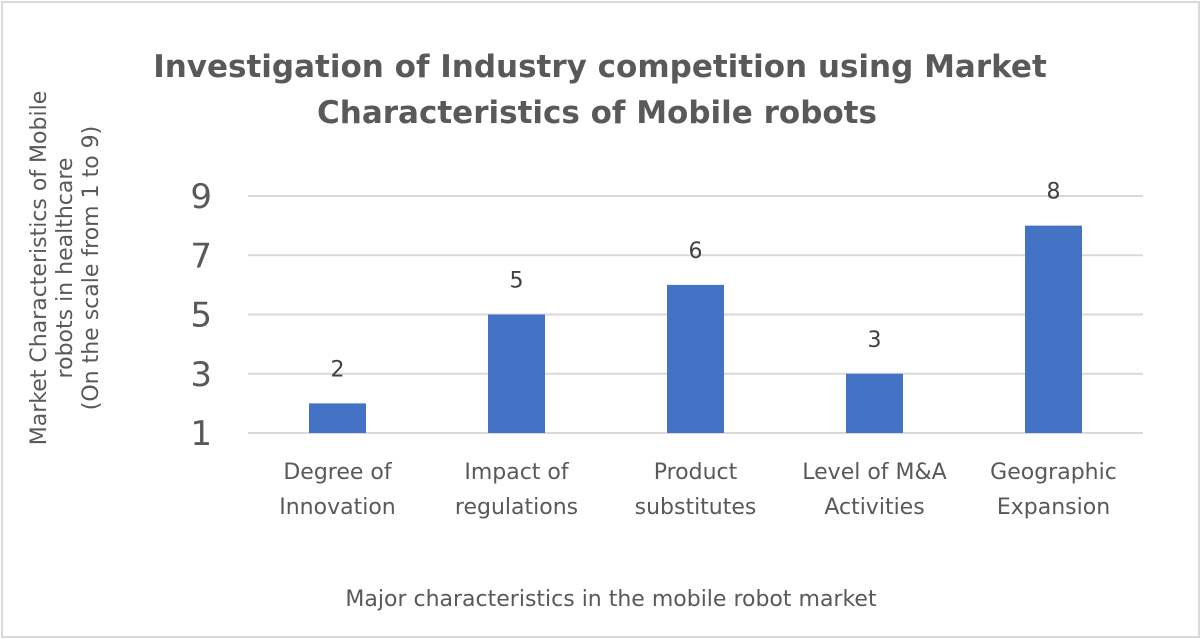 This screenshot has height=639, width=1201. I want to click on y-axis-title-line-3: (On the scale from 1 to 9), so click(91, 268).